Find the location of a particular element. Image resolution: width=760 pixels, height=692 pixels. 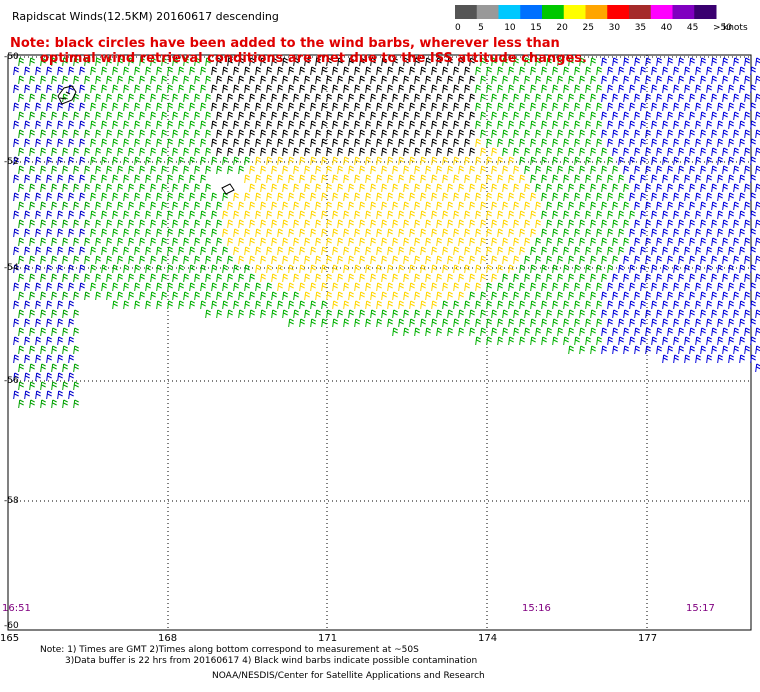

color-scale-label: 5 is located at coordinates (481, 28).